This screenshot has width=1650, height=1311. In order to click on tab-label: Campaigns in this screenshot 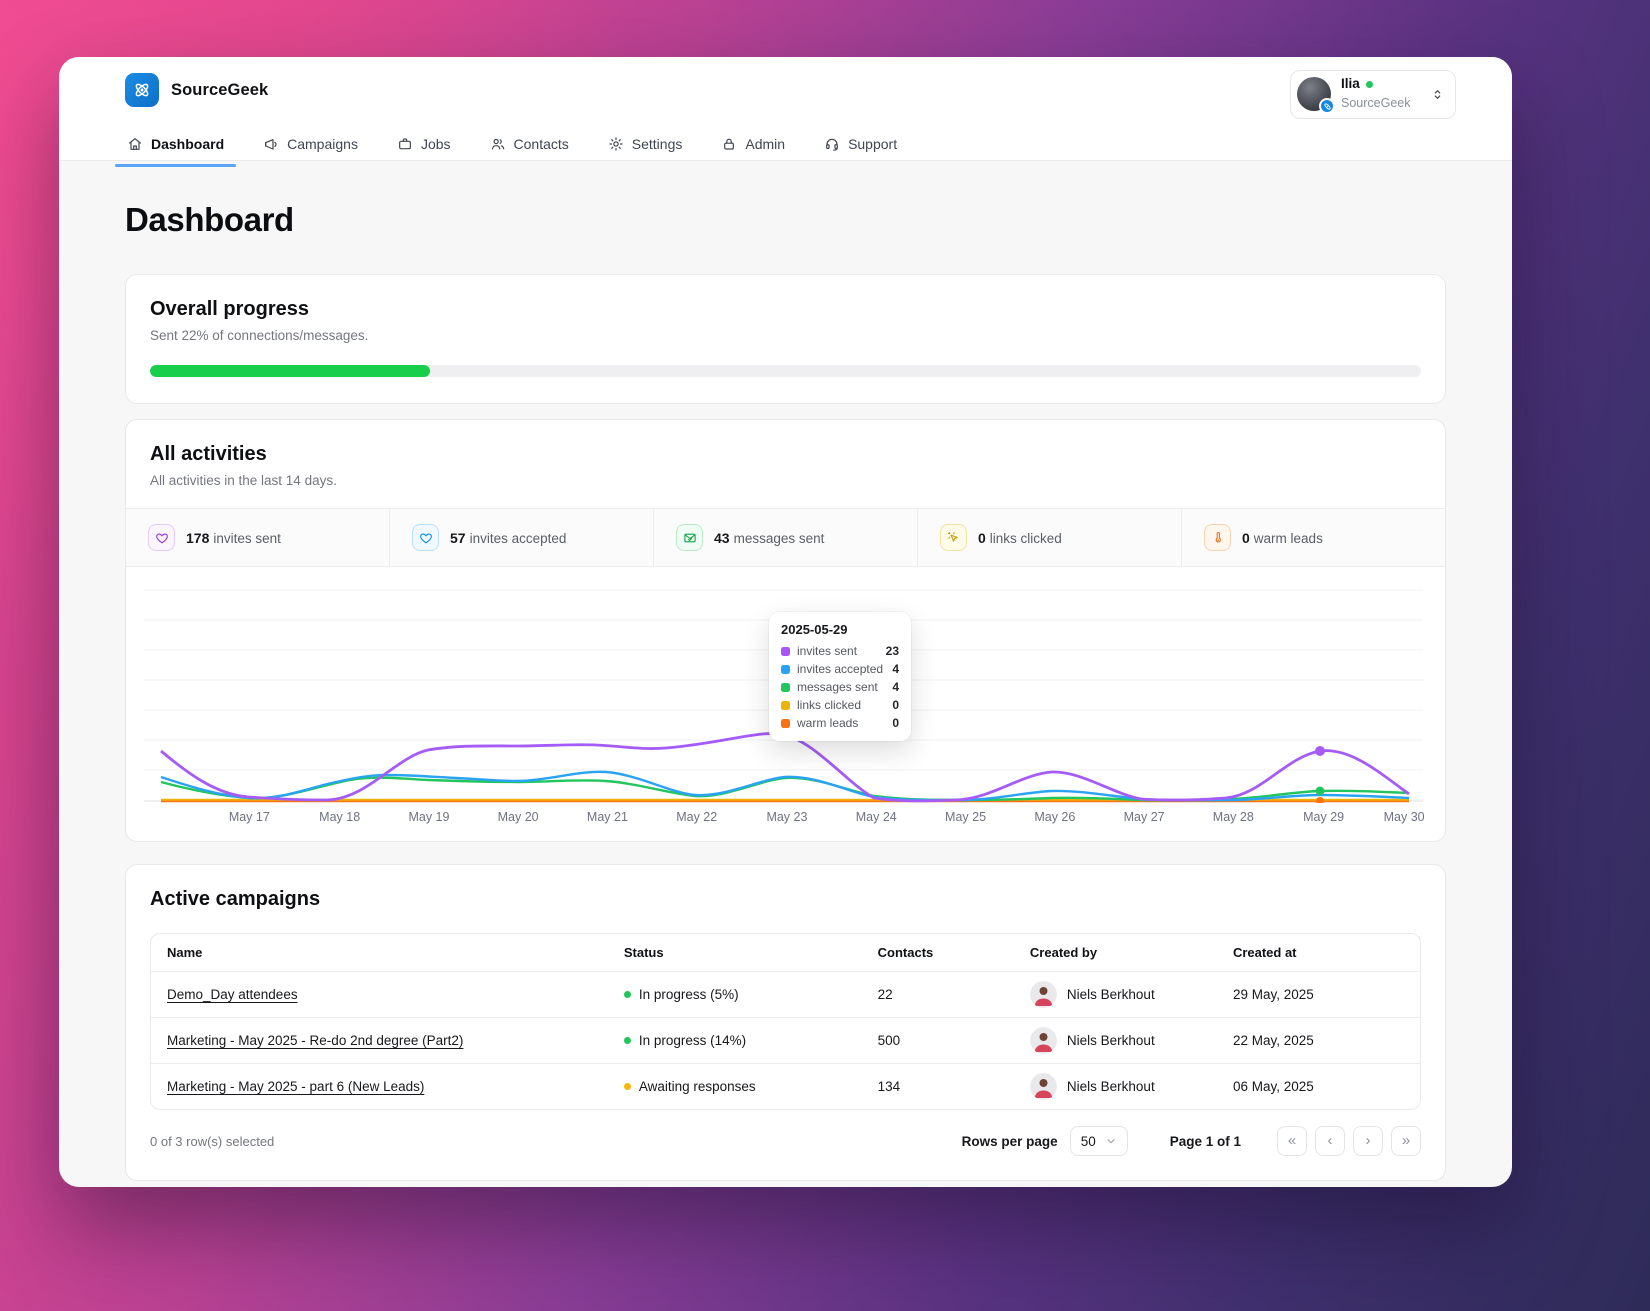, I will do `click(322, 143)`.